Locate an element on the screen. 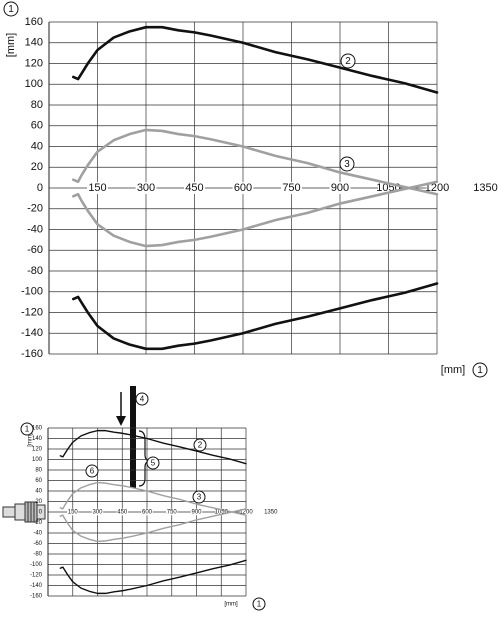  x-tick-label: 1350 is located at coordinates (485, 188).